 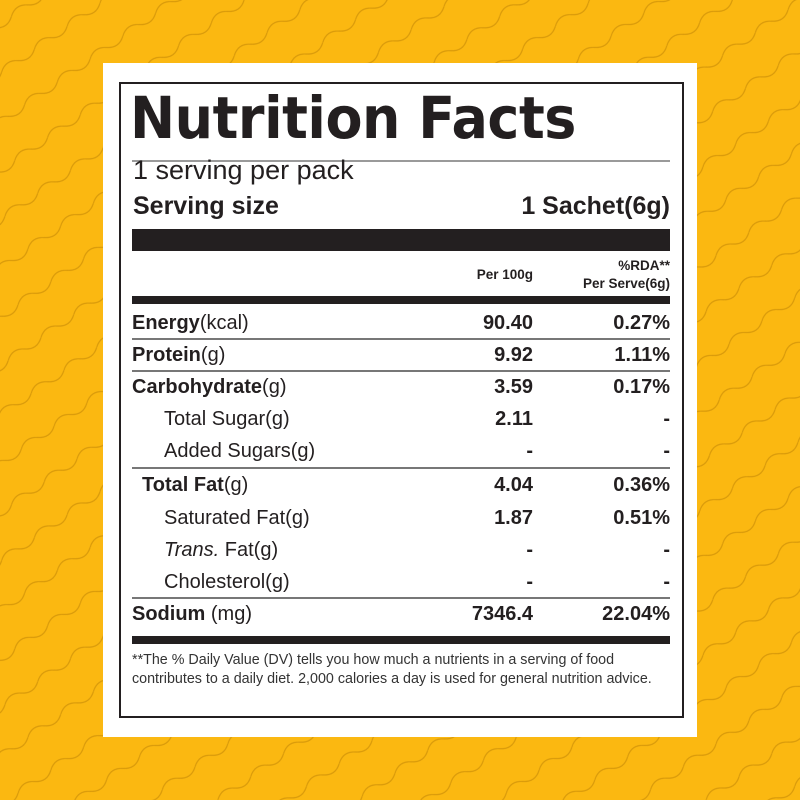 I want to click on nutrient-unit: (mg), so click(x=229, y=614).